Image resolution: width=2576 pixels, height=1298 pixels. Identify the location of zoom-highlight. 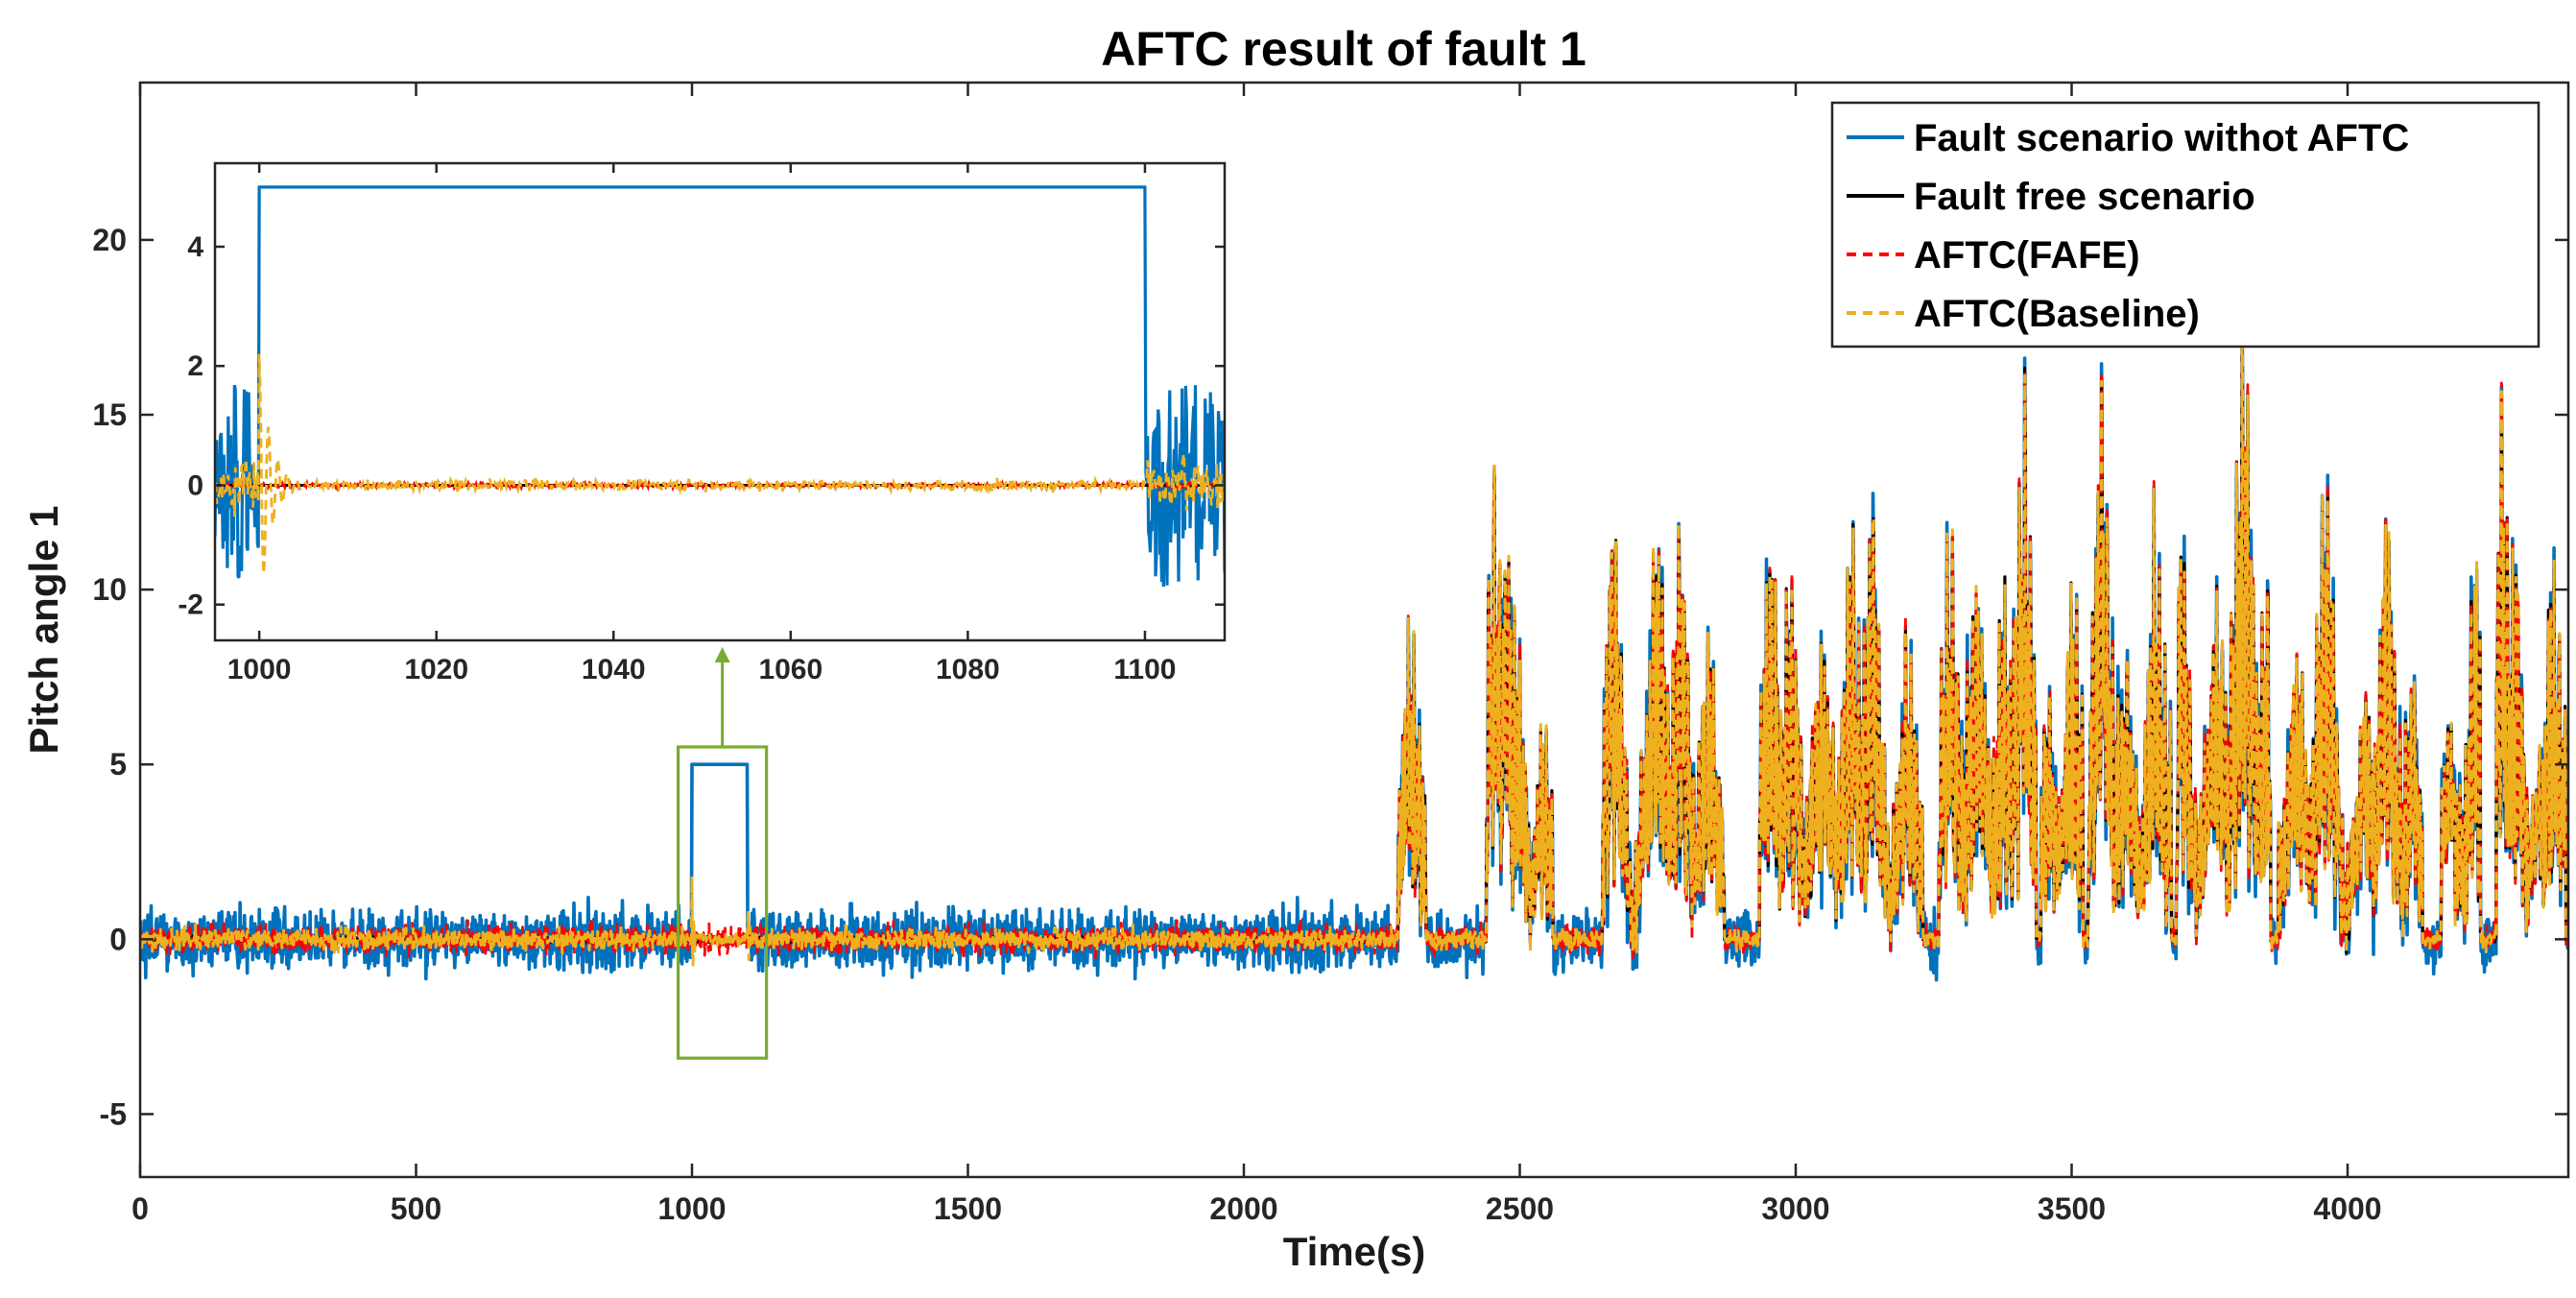
(723, 853).